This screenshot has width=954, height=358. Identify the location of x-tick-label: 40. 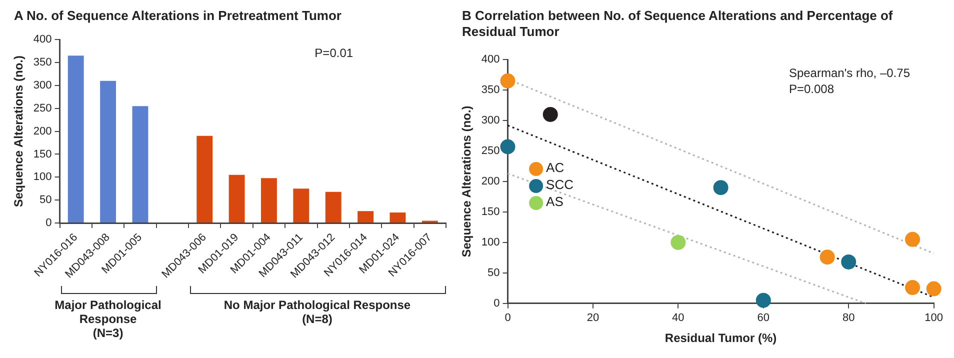
(678, 318).